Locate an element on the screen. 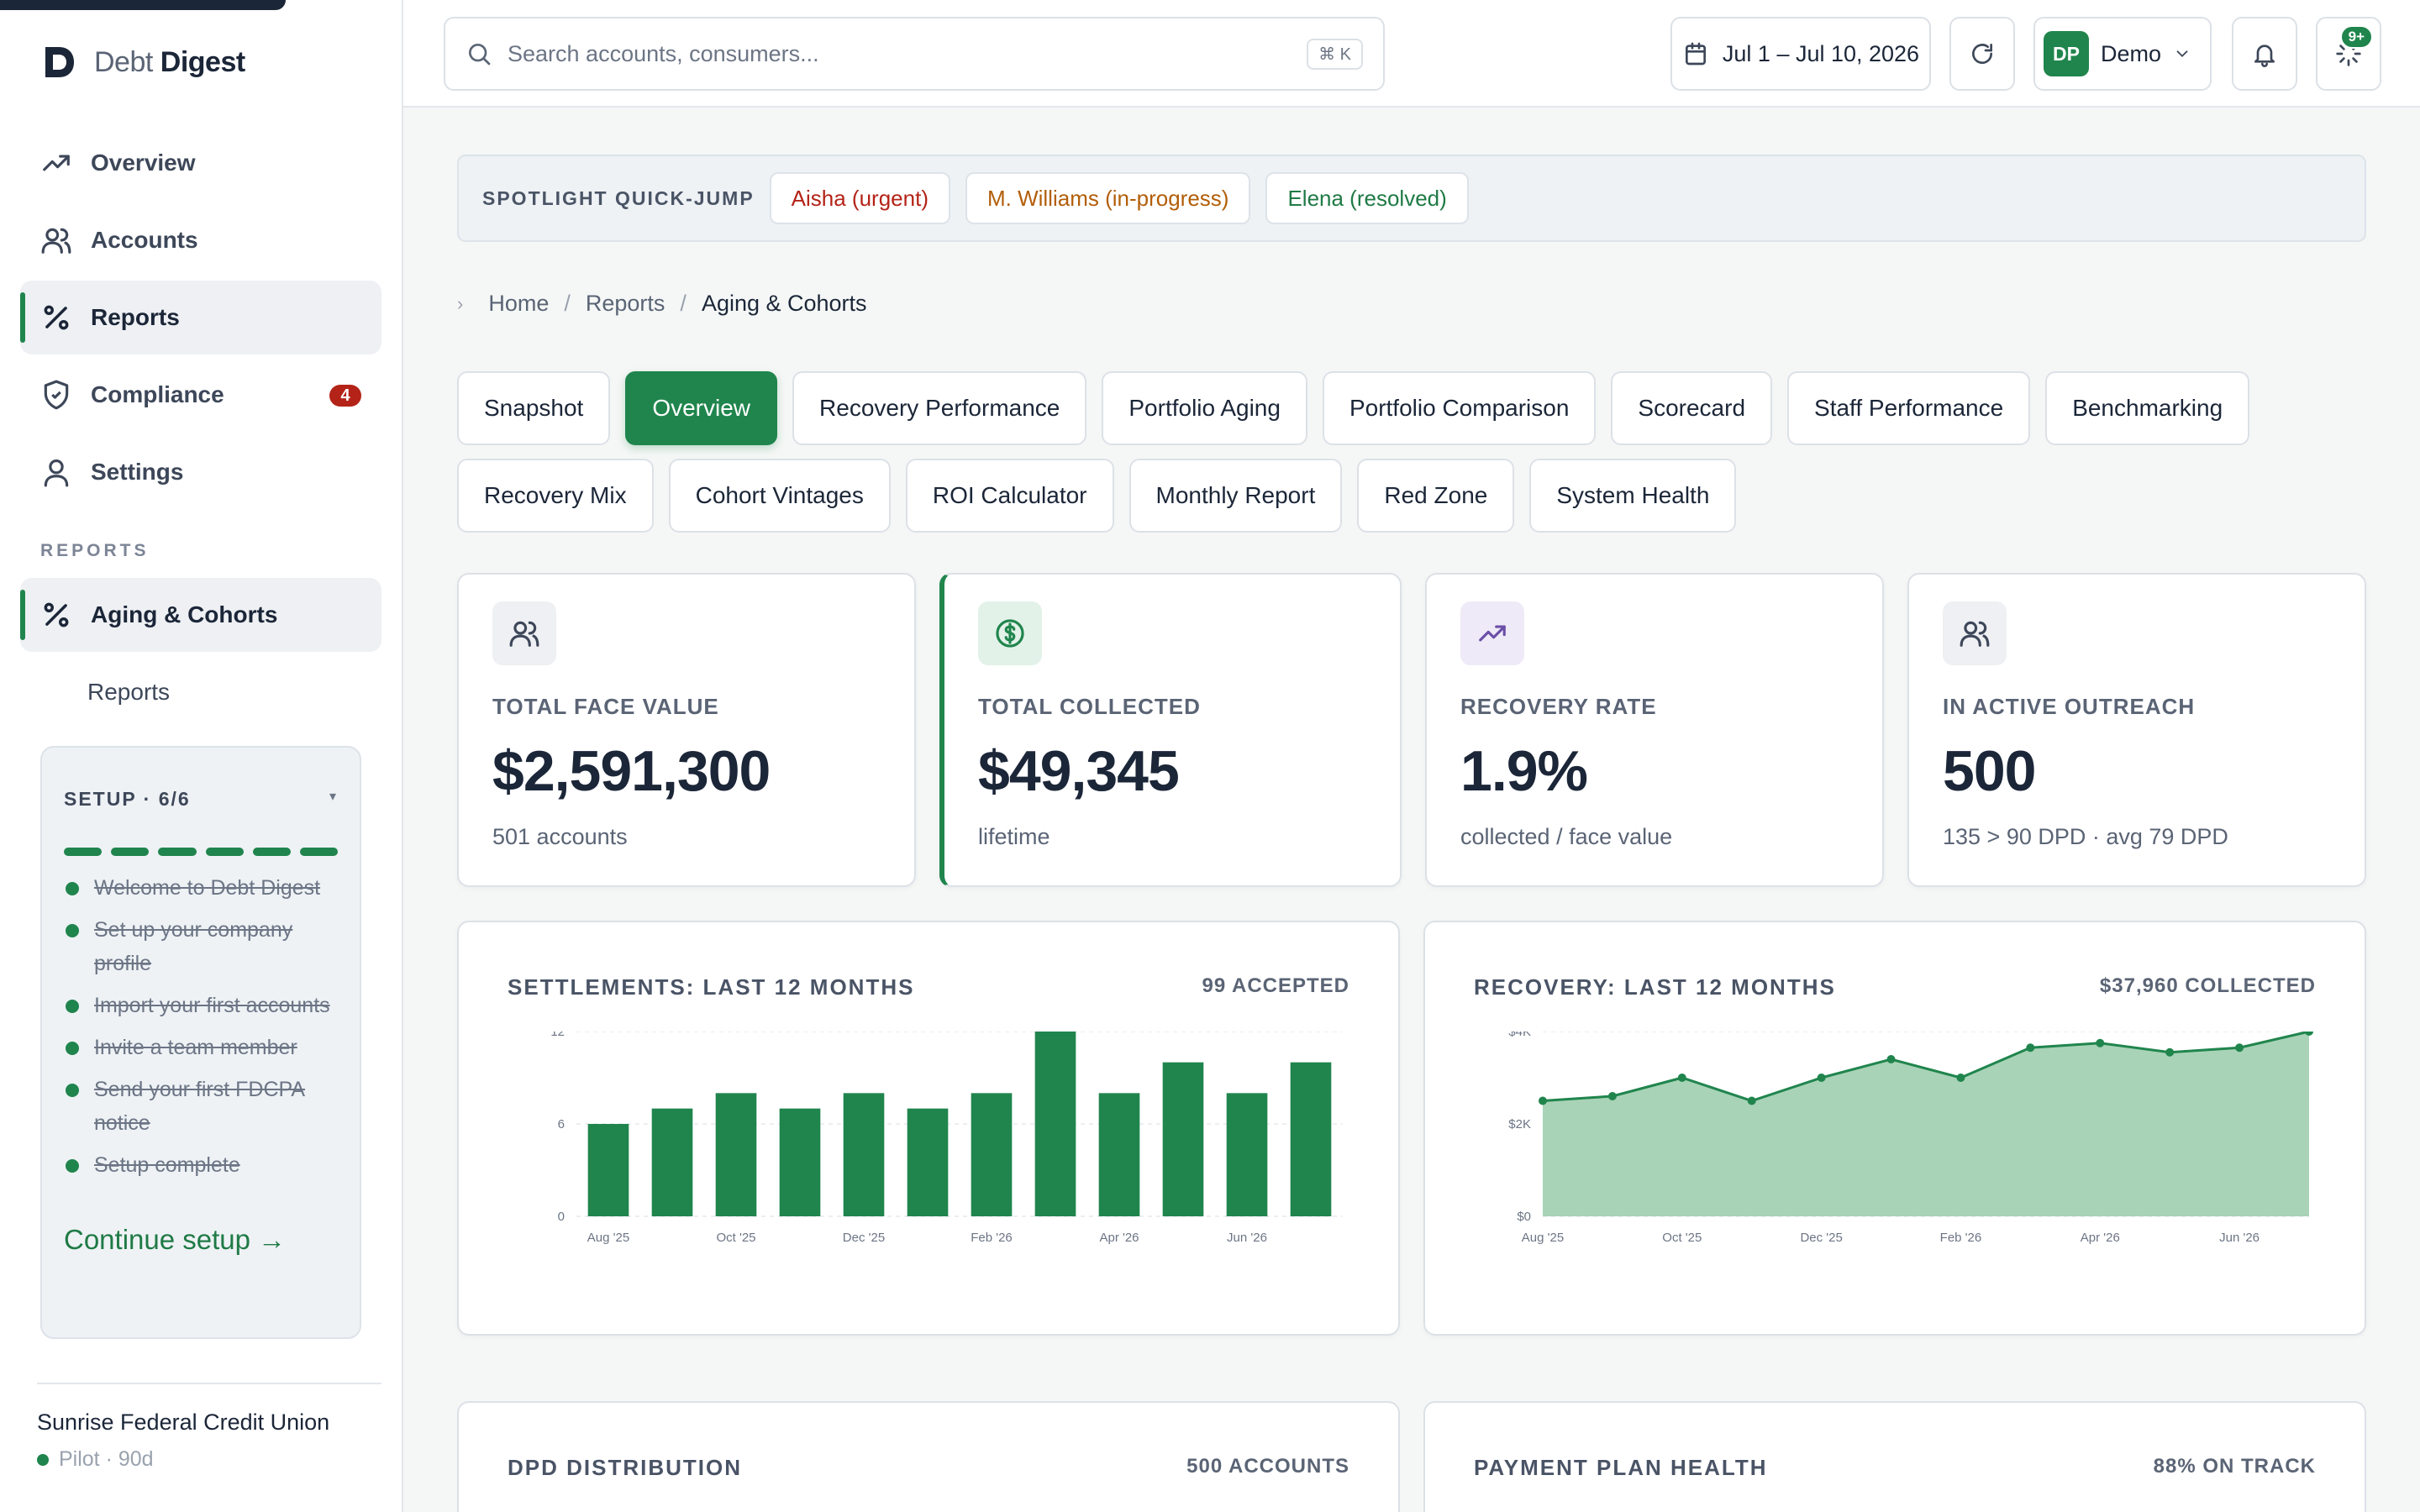  tab-system-health: System Health is located at coordinates (1633, 496).